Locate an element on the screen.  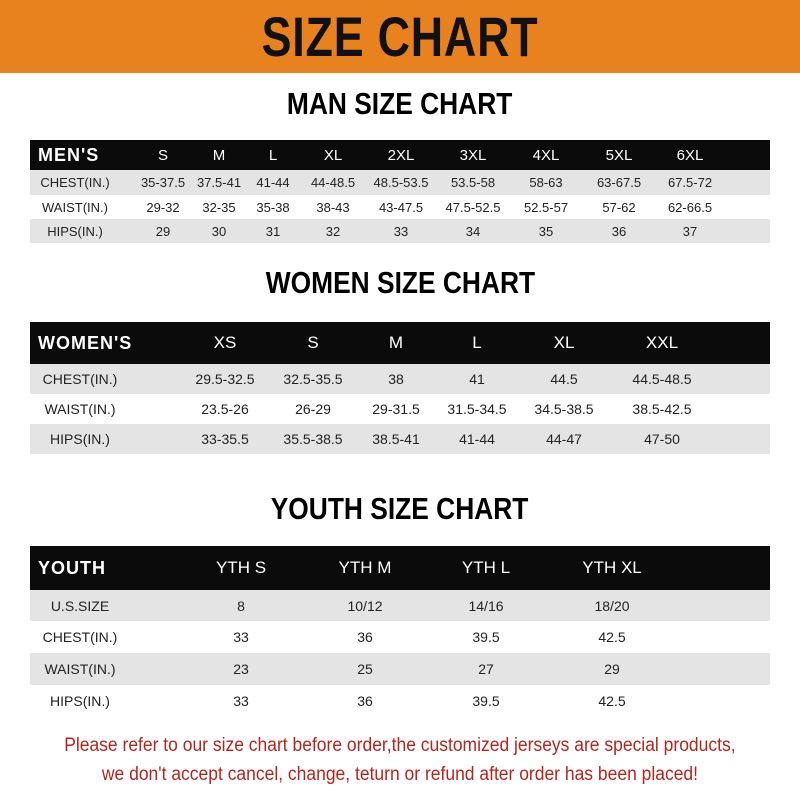
size-chart-banner: SIZE CHART is located at coordinates (400, 36).